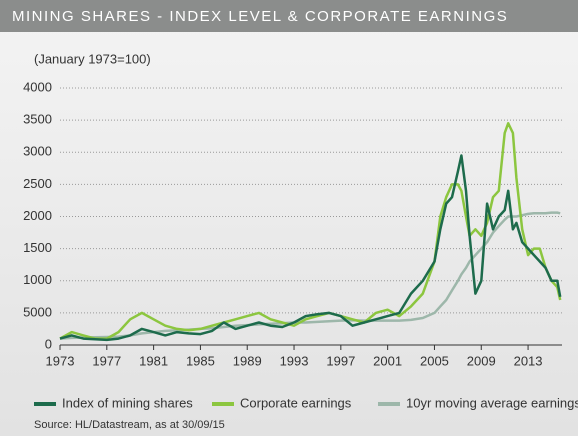 The height and width of the screenshot is (436, 578). What do you see at coordinates (37, 183) in the screenshot?
I see `y-tick-label: 2500` at bounding box center [37, 183].